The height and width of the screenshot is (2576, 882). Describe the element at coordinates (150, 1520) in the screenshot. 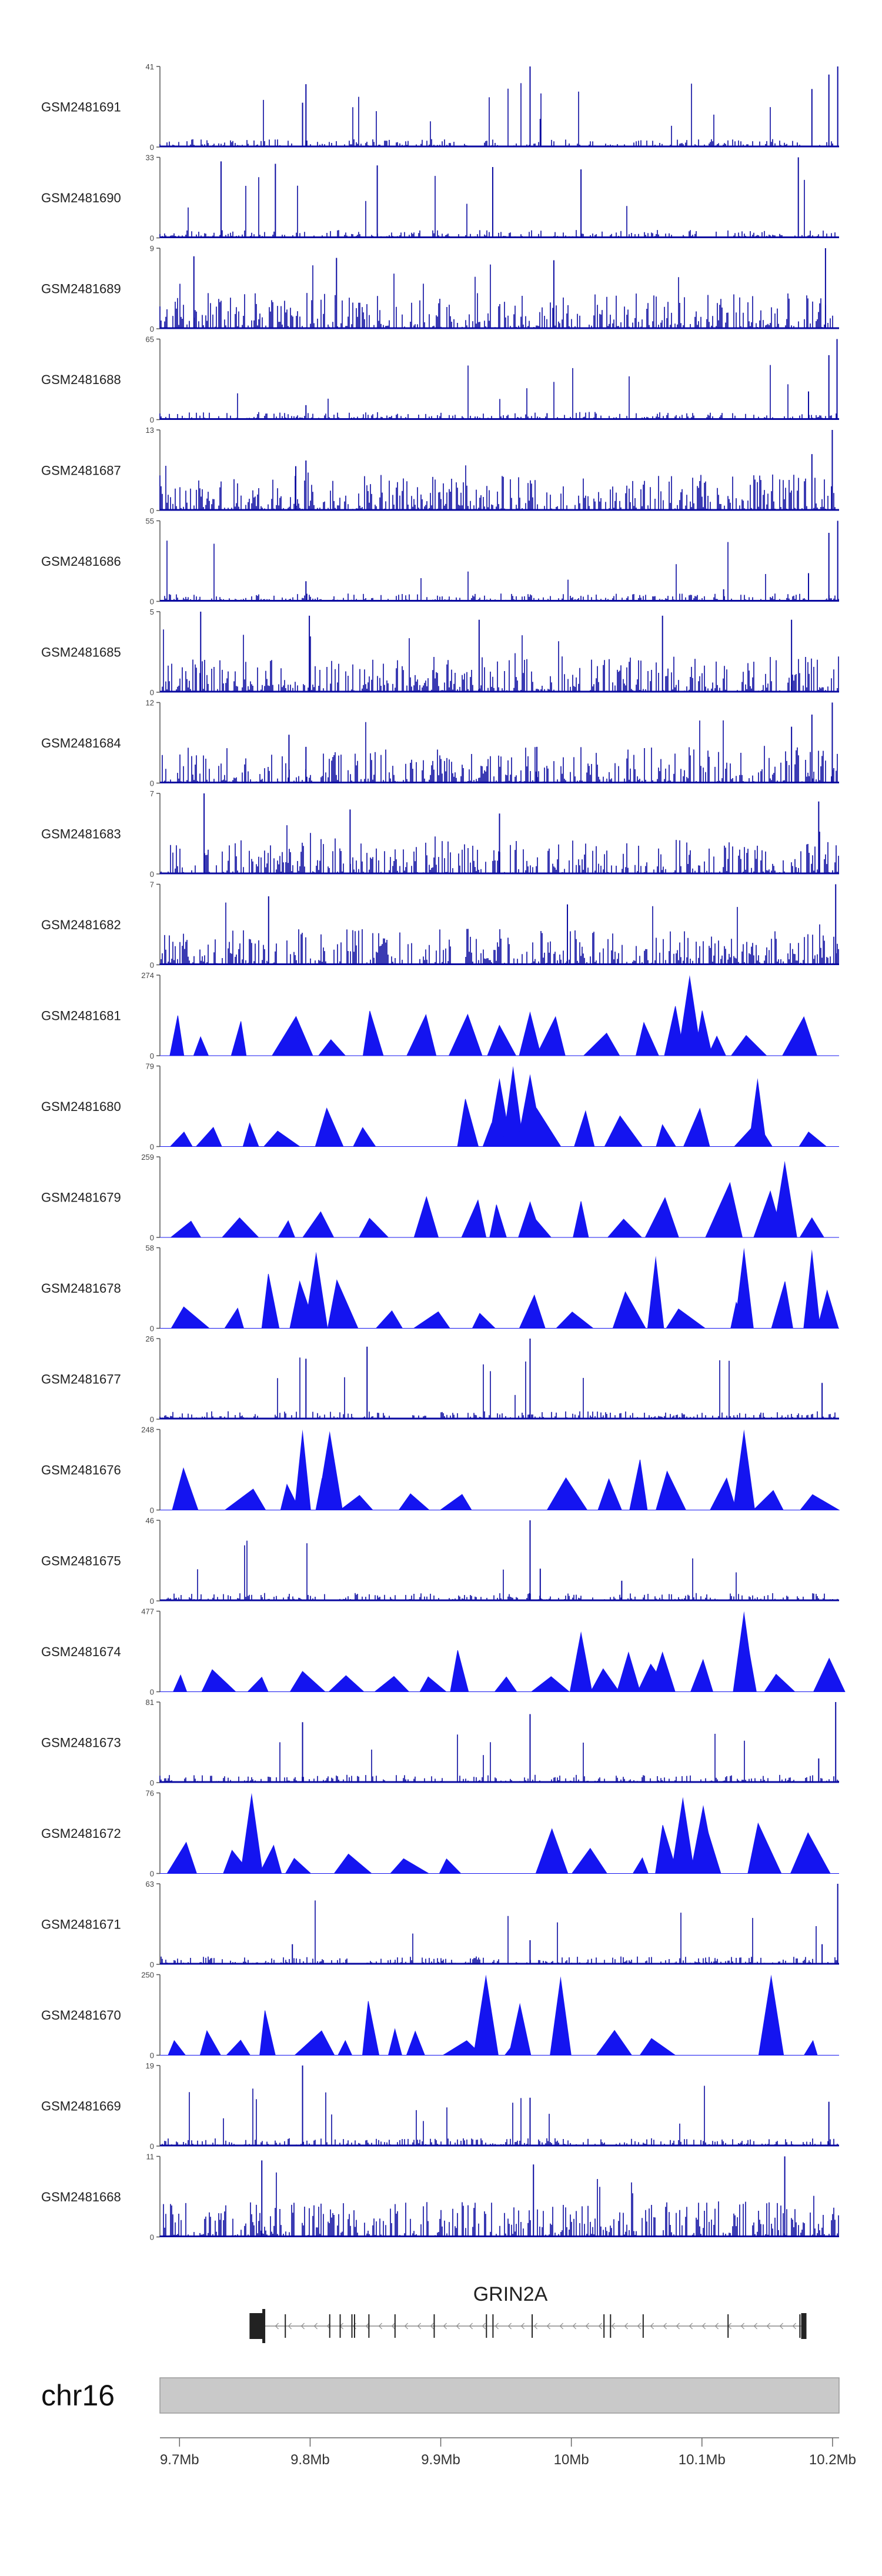

I see `y-max-label: 46` at that location.